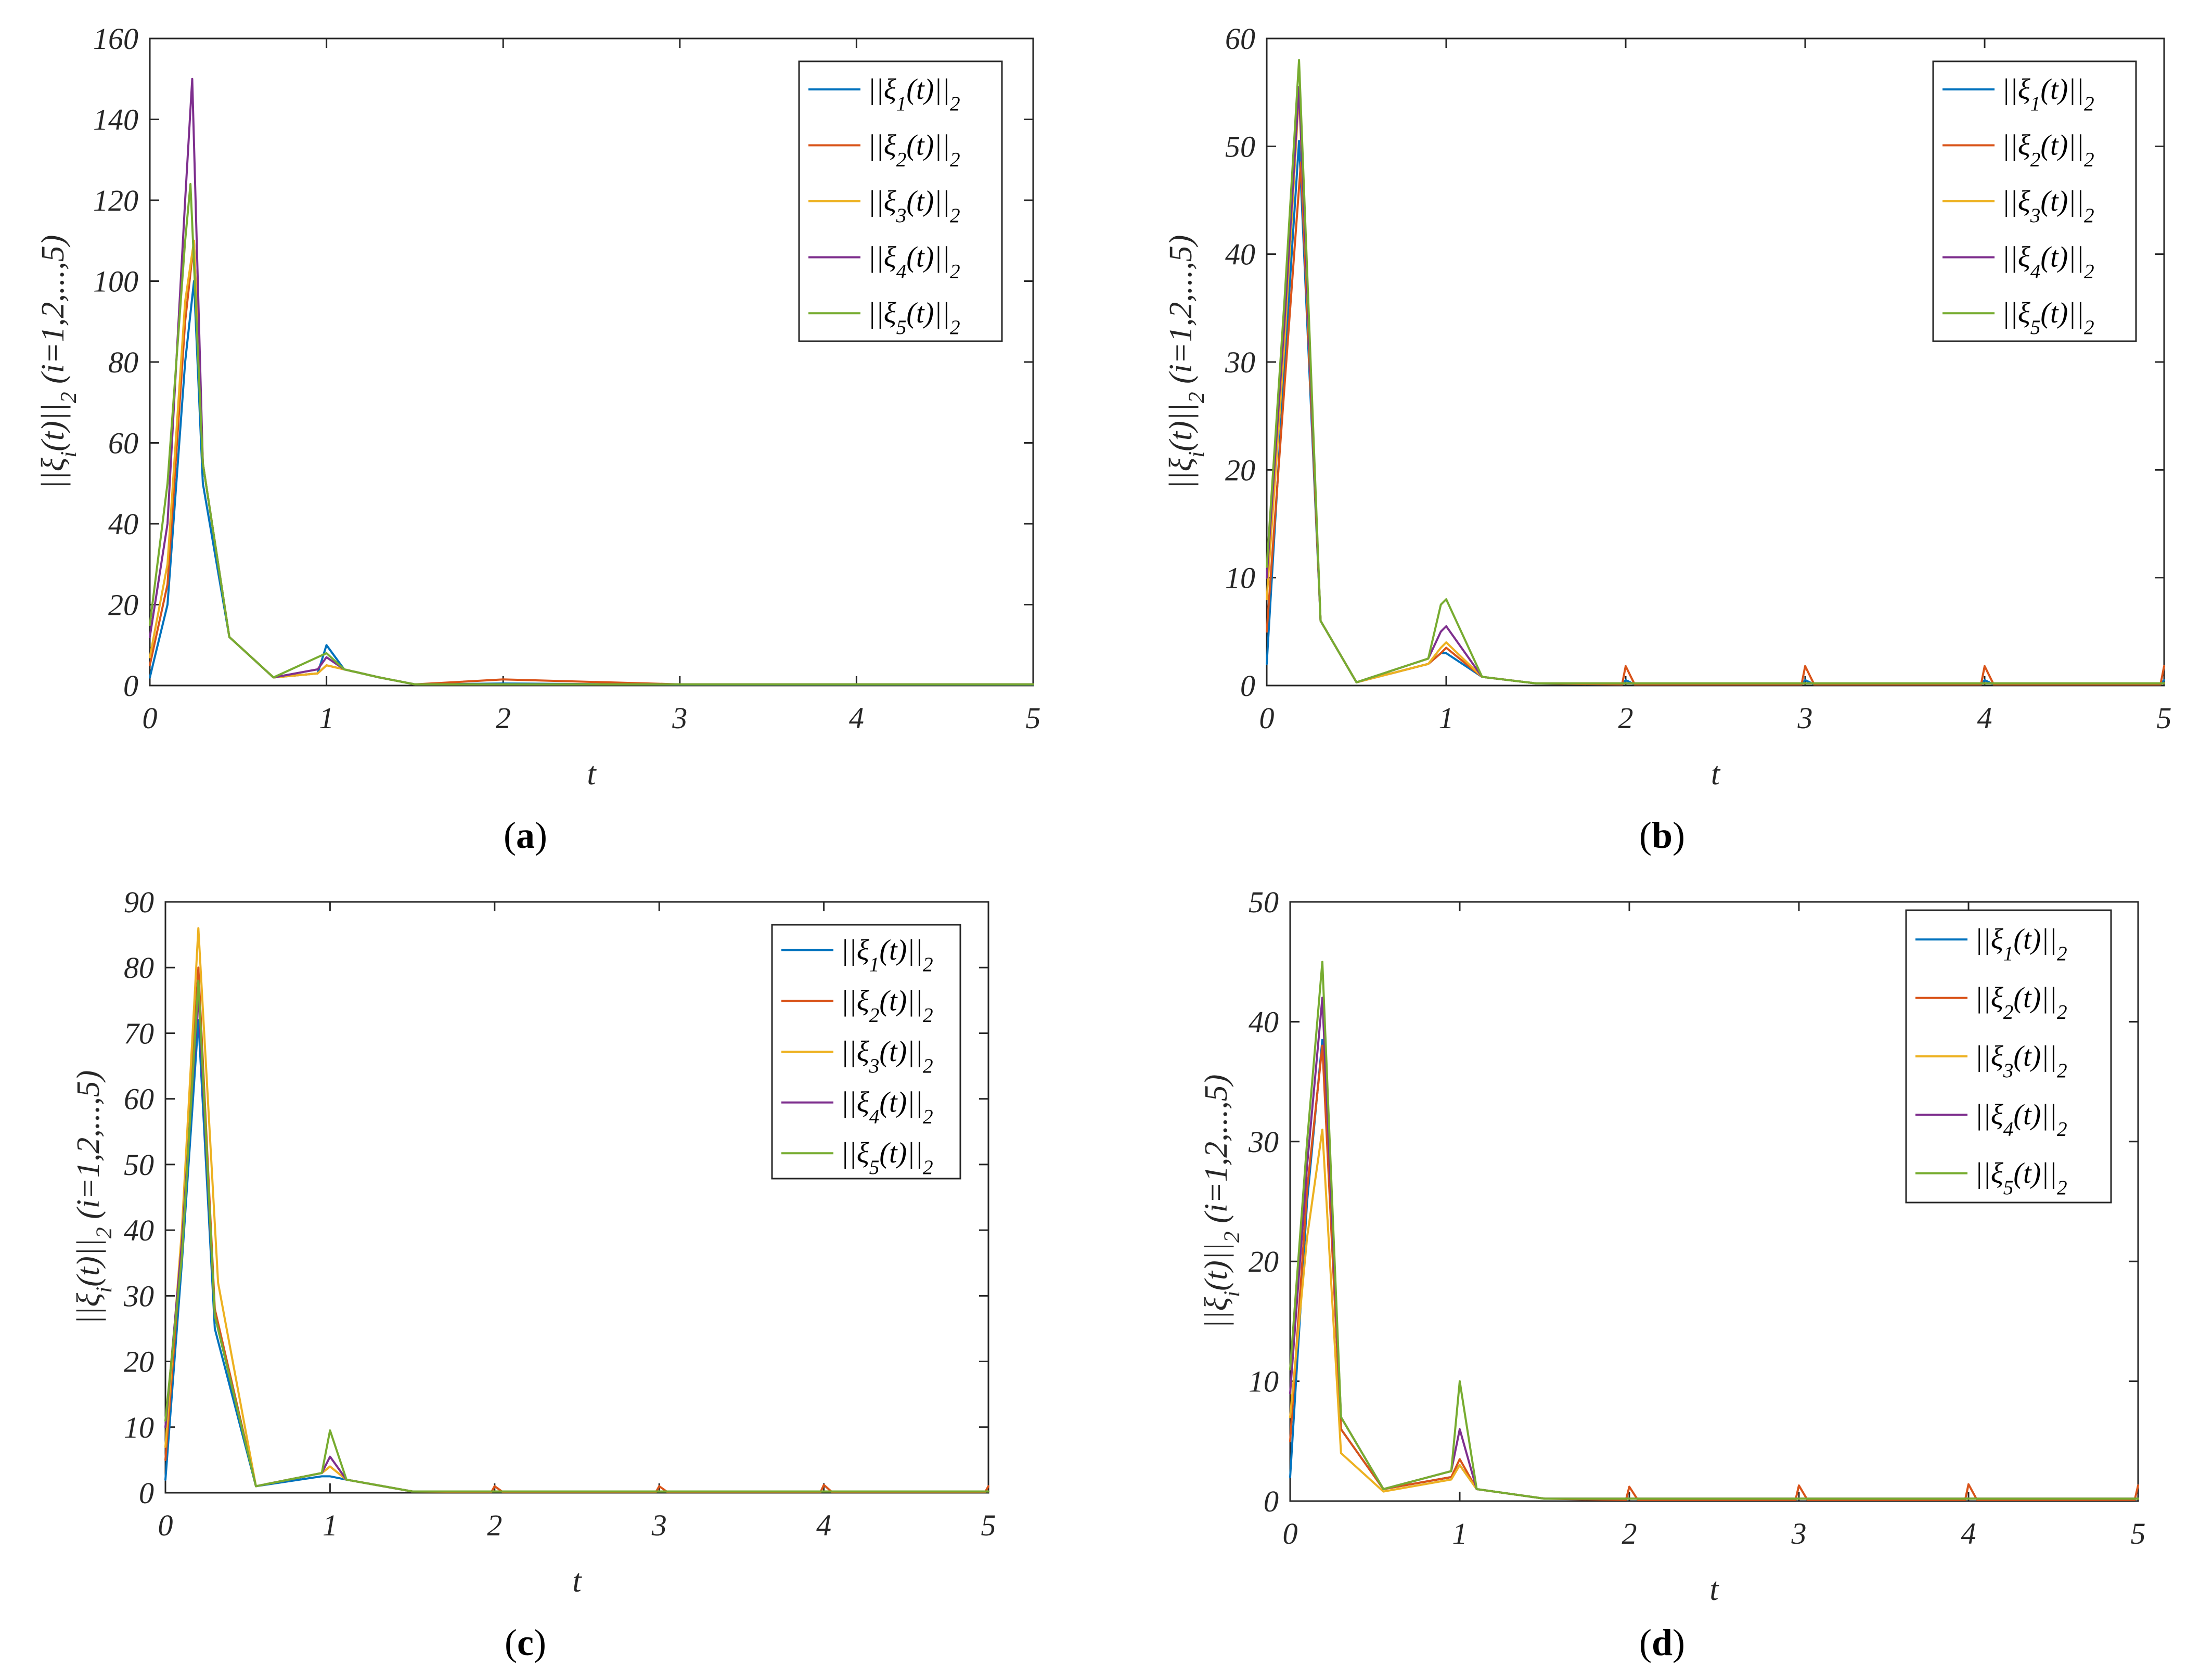 This screenshot has width=2187, height=1680. What do you see at coordinates (139, 1033) in the screenshot?
I see `y-tick-label: 70` at bounding box center [139, 1033].